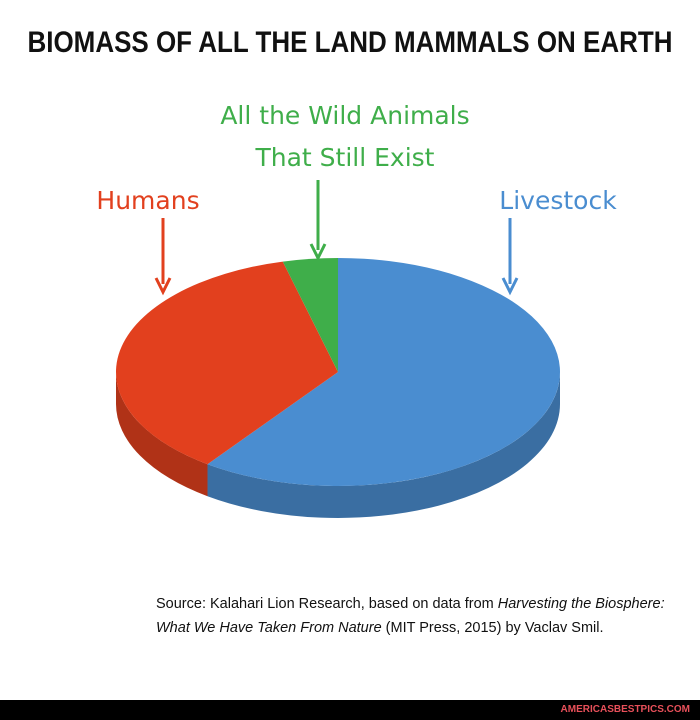  Describe the element at coordinates (558, 200) in the screenshot. I see `slice-label: Livestock` at that location.